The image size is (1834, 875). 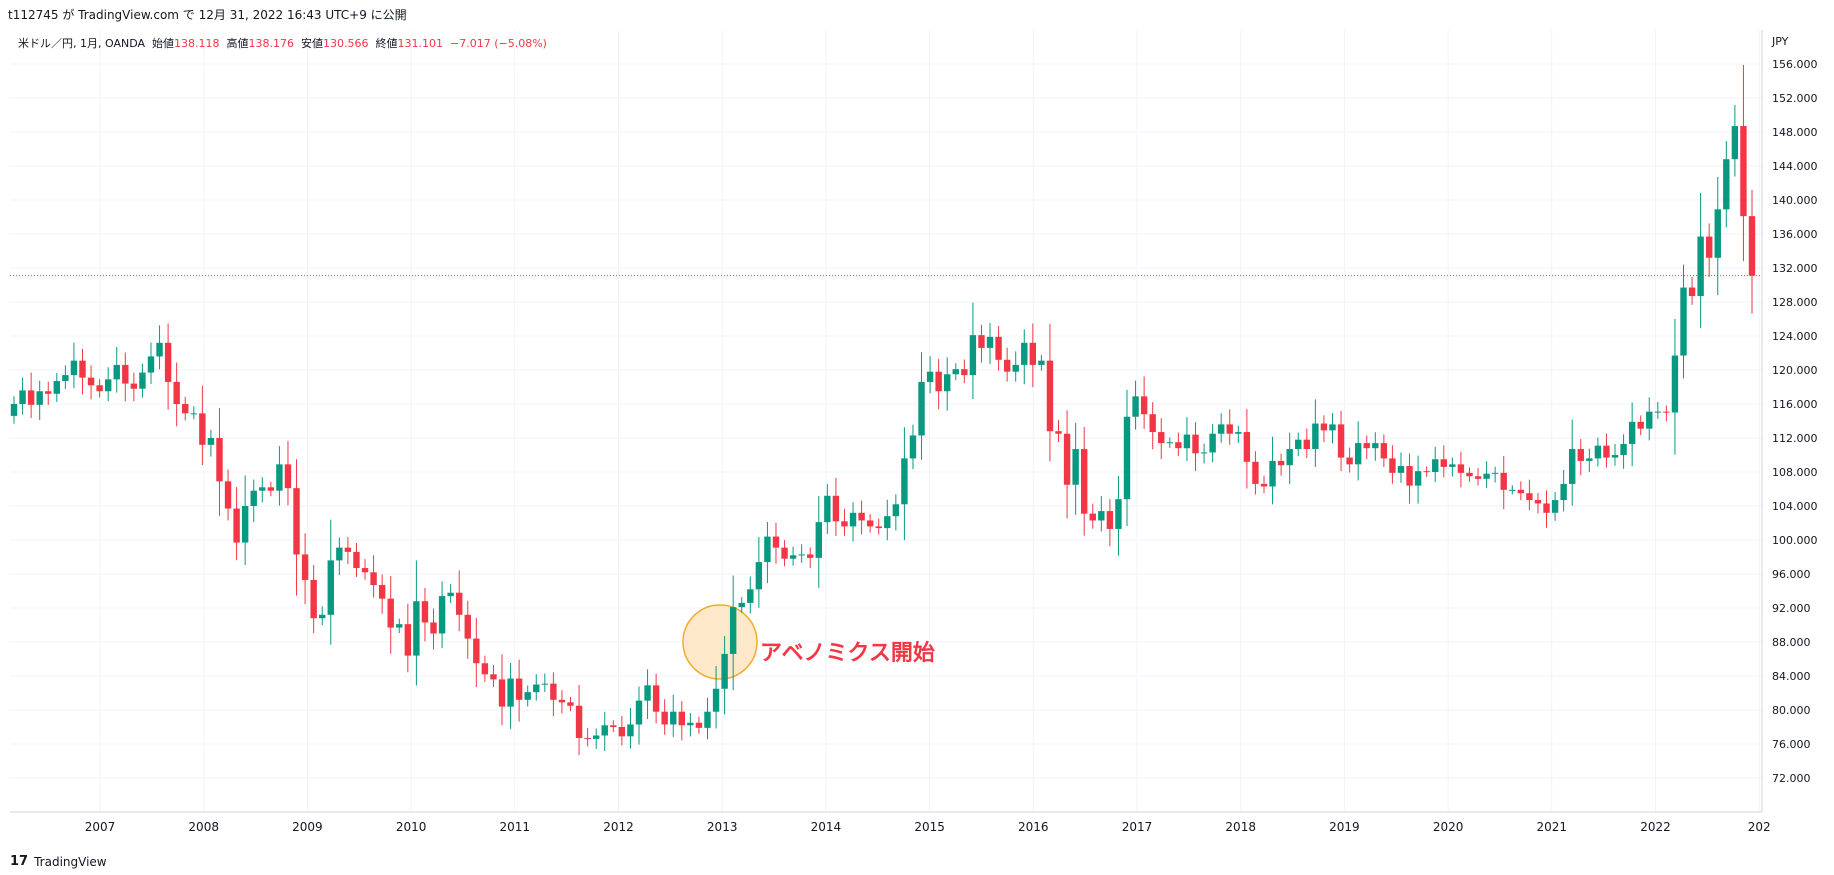 I want to click on y-tick-label: 76.000, so click(x=1791, y=744).